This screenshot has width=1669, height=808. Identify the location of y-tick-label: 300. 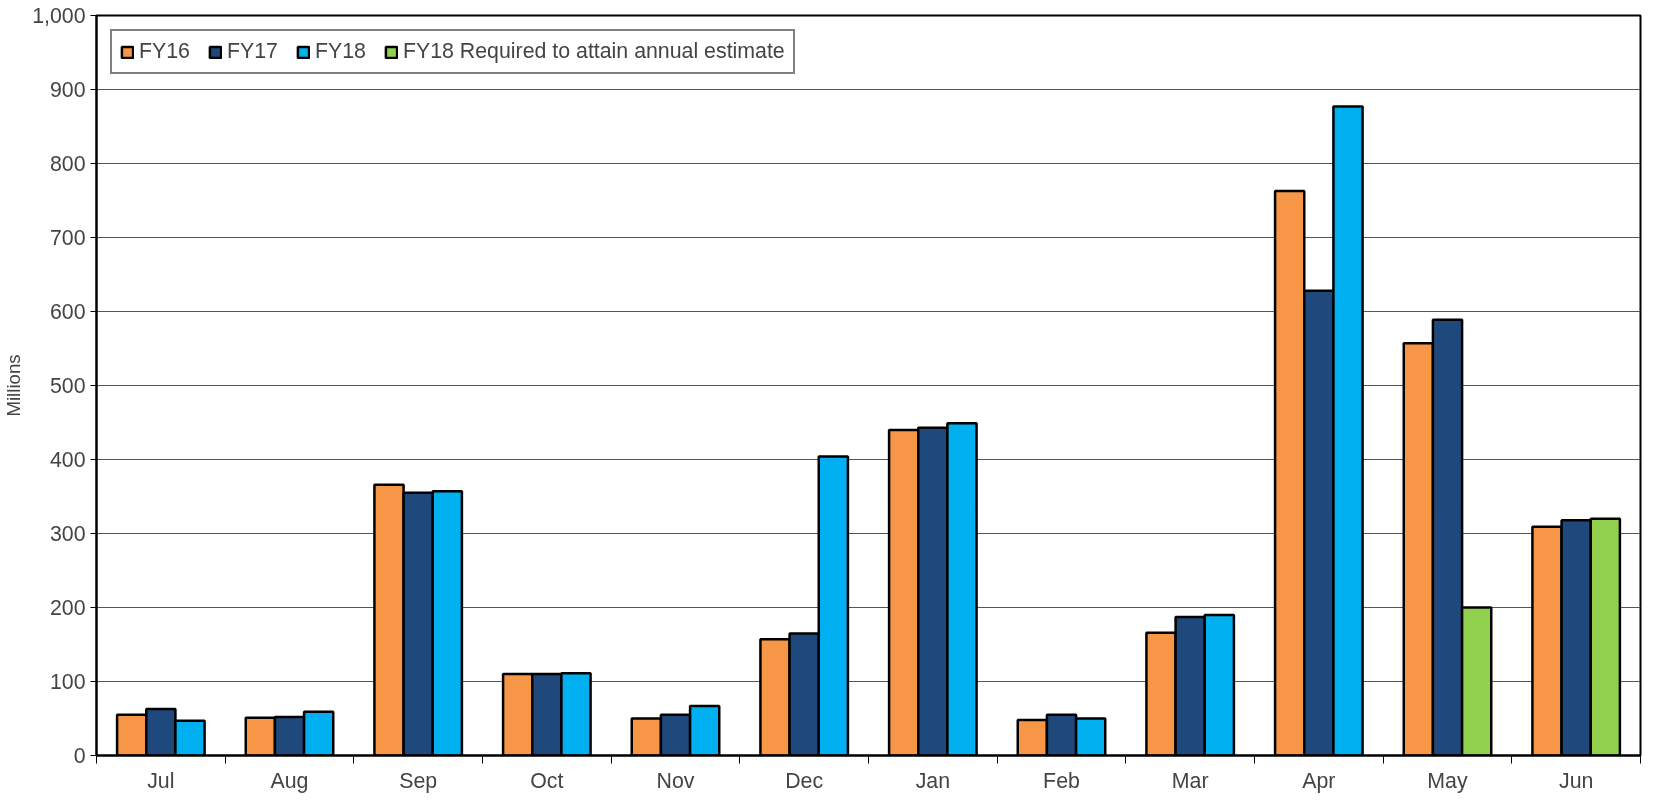
(67, 534).